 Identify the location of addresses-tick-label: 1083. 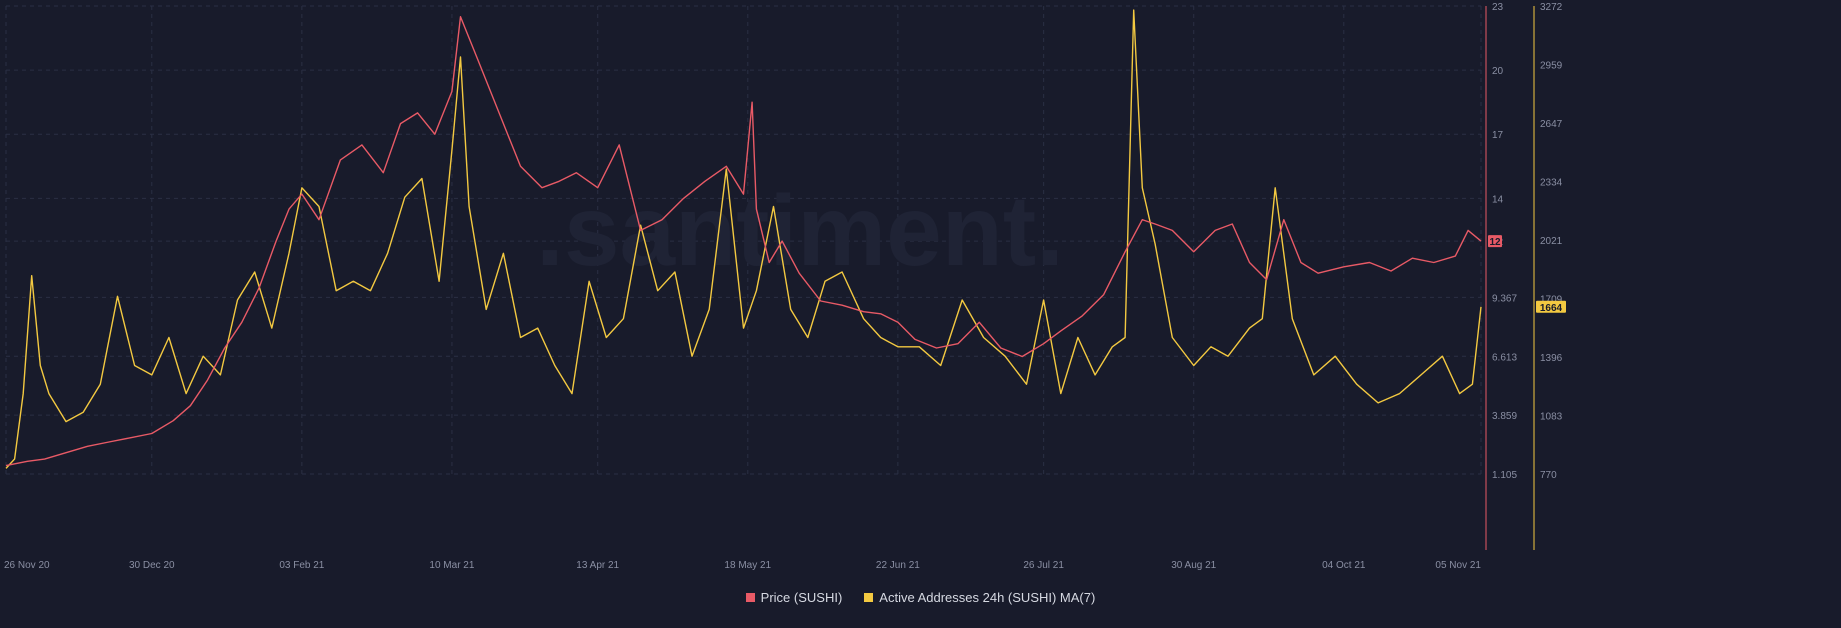
(1551, 417).